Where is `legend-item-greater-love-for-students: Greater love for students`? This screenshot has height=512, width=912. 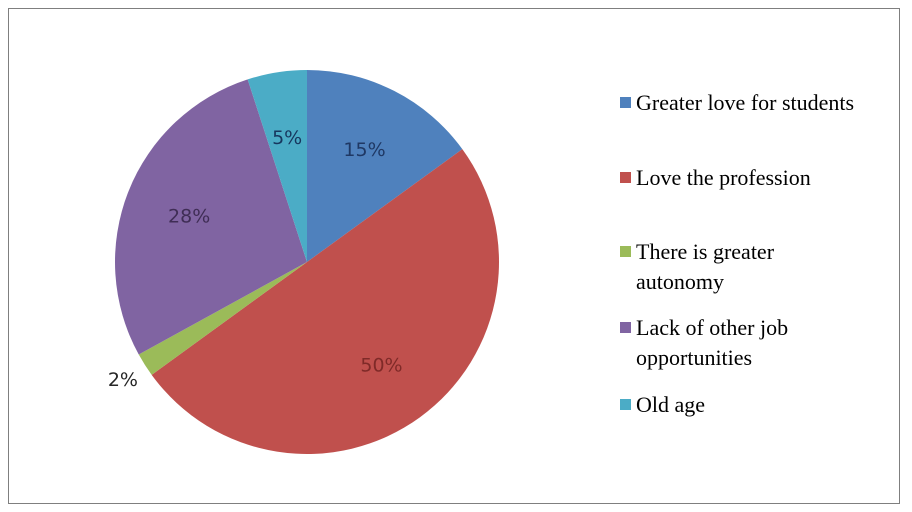 legend-item-greater-love-for-students: Greater love for students is located at coordinates (737, 102).